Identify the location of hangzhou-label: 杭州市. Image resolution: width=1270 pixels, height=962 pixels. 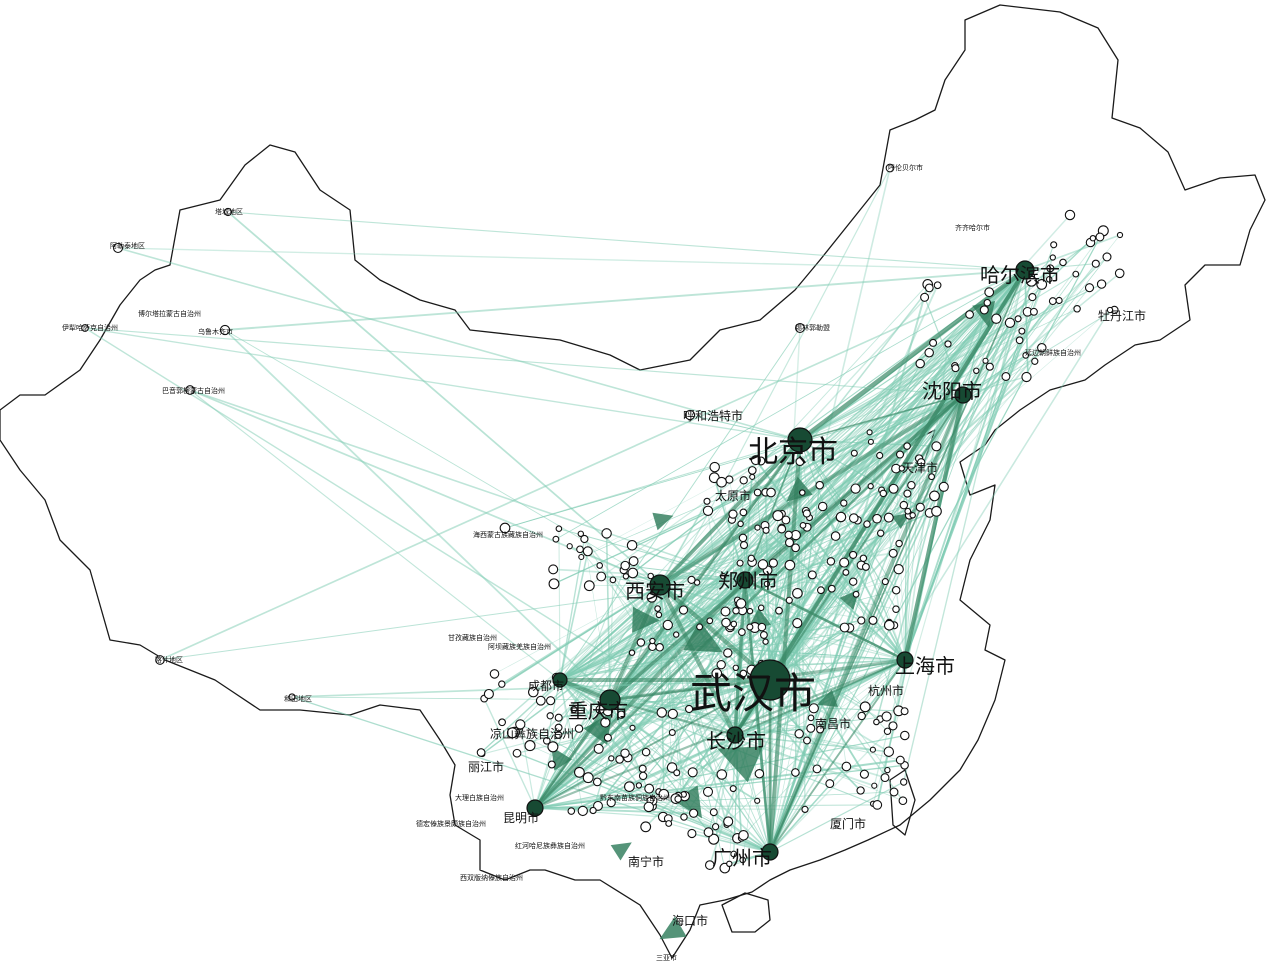
(886, 690).